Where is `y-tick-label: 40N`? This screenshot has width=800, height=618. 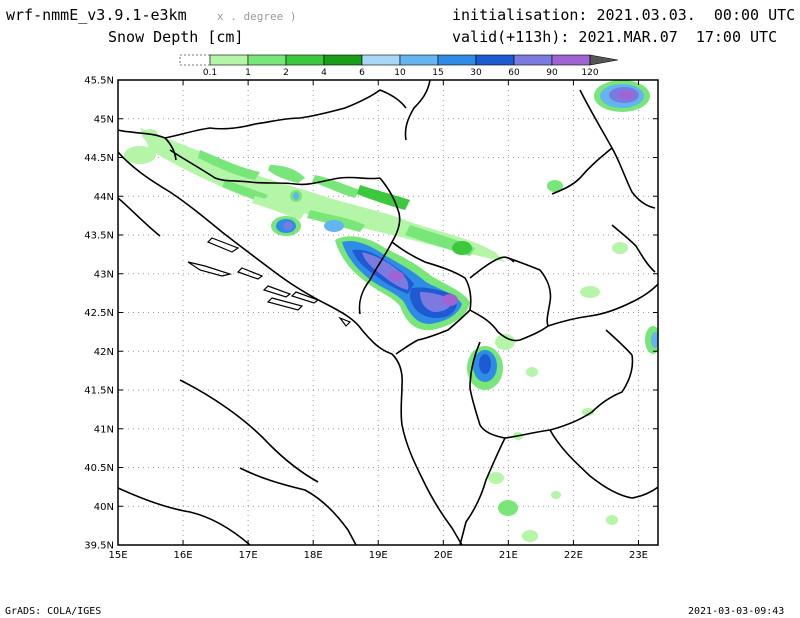
y-tick-label: 40N is located at coordinates (104, 507).